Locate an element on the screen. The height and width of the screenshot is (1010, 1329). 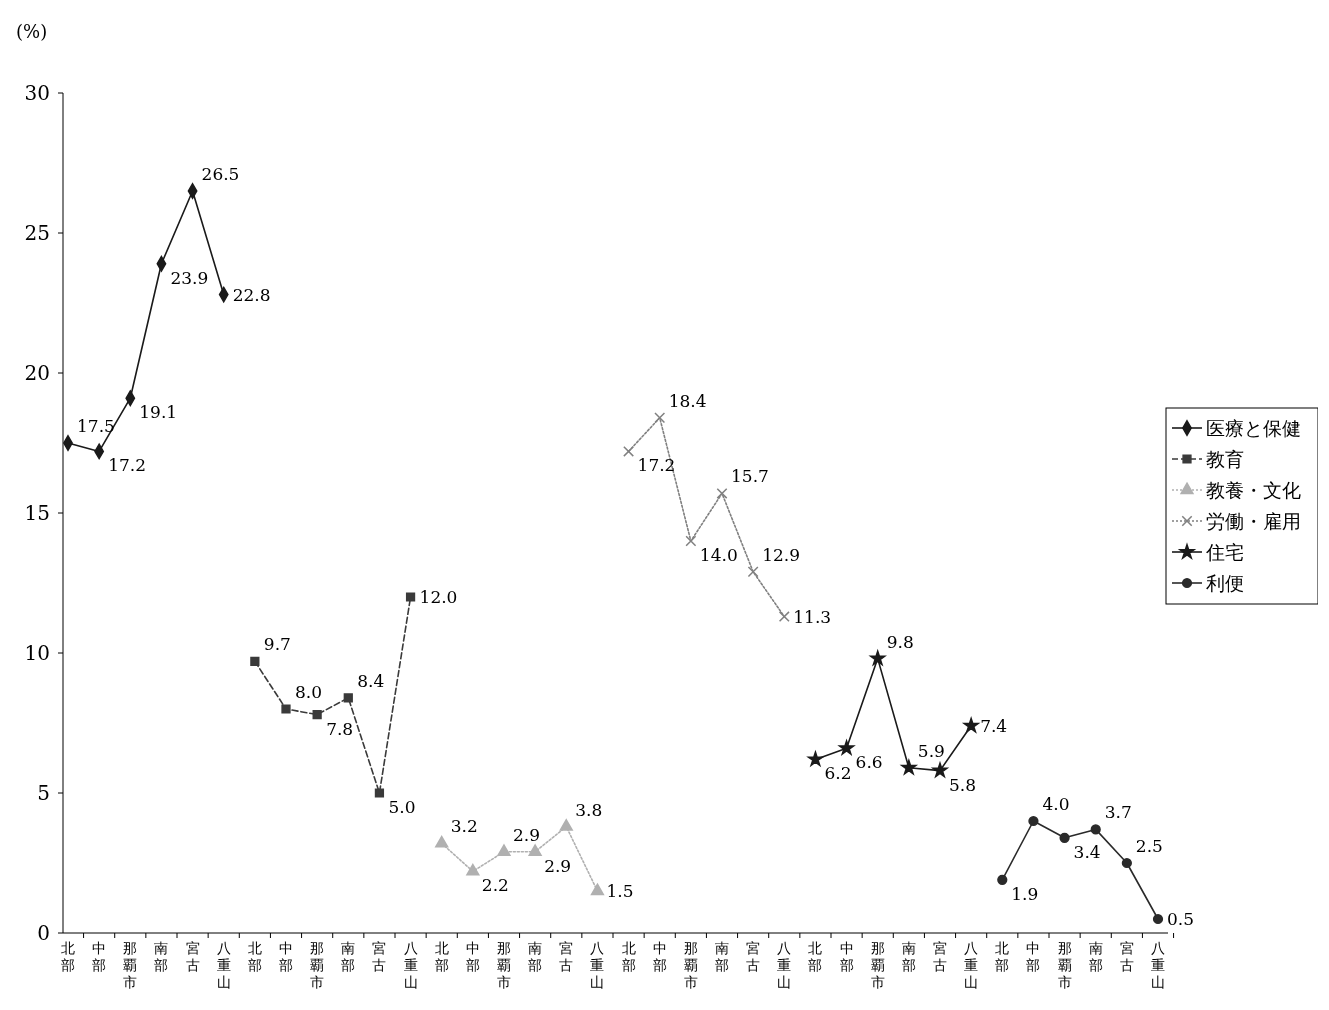
data-label: 7.4 is located at coordinates (994, 725).